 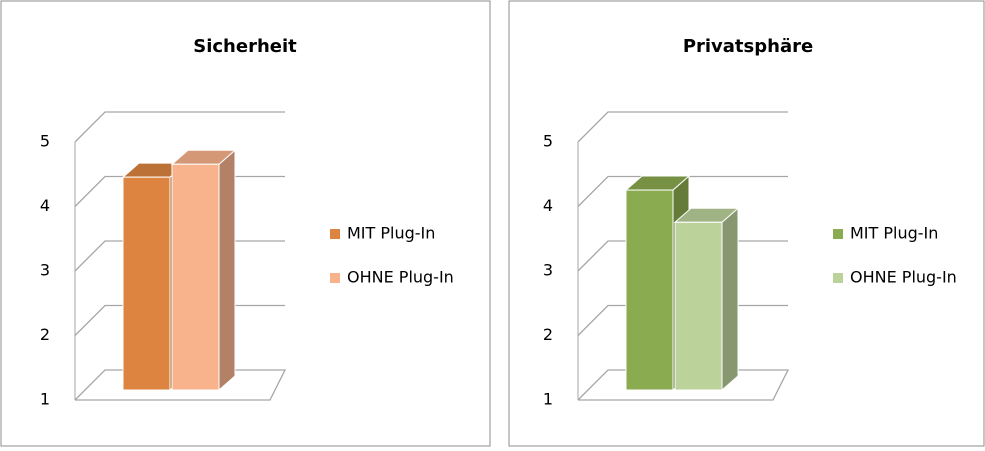 I want to click on chart-title: Sicherheit, so click(x=245, y=46).